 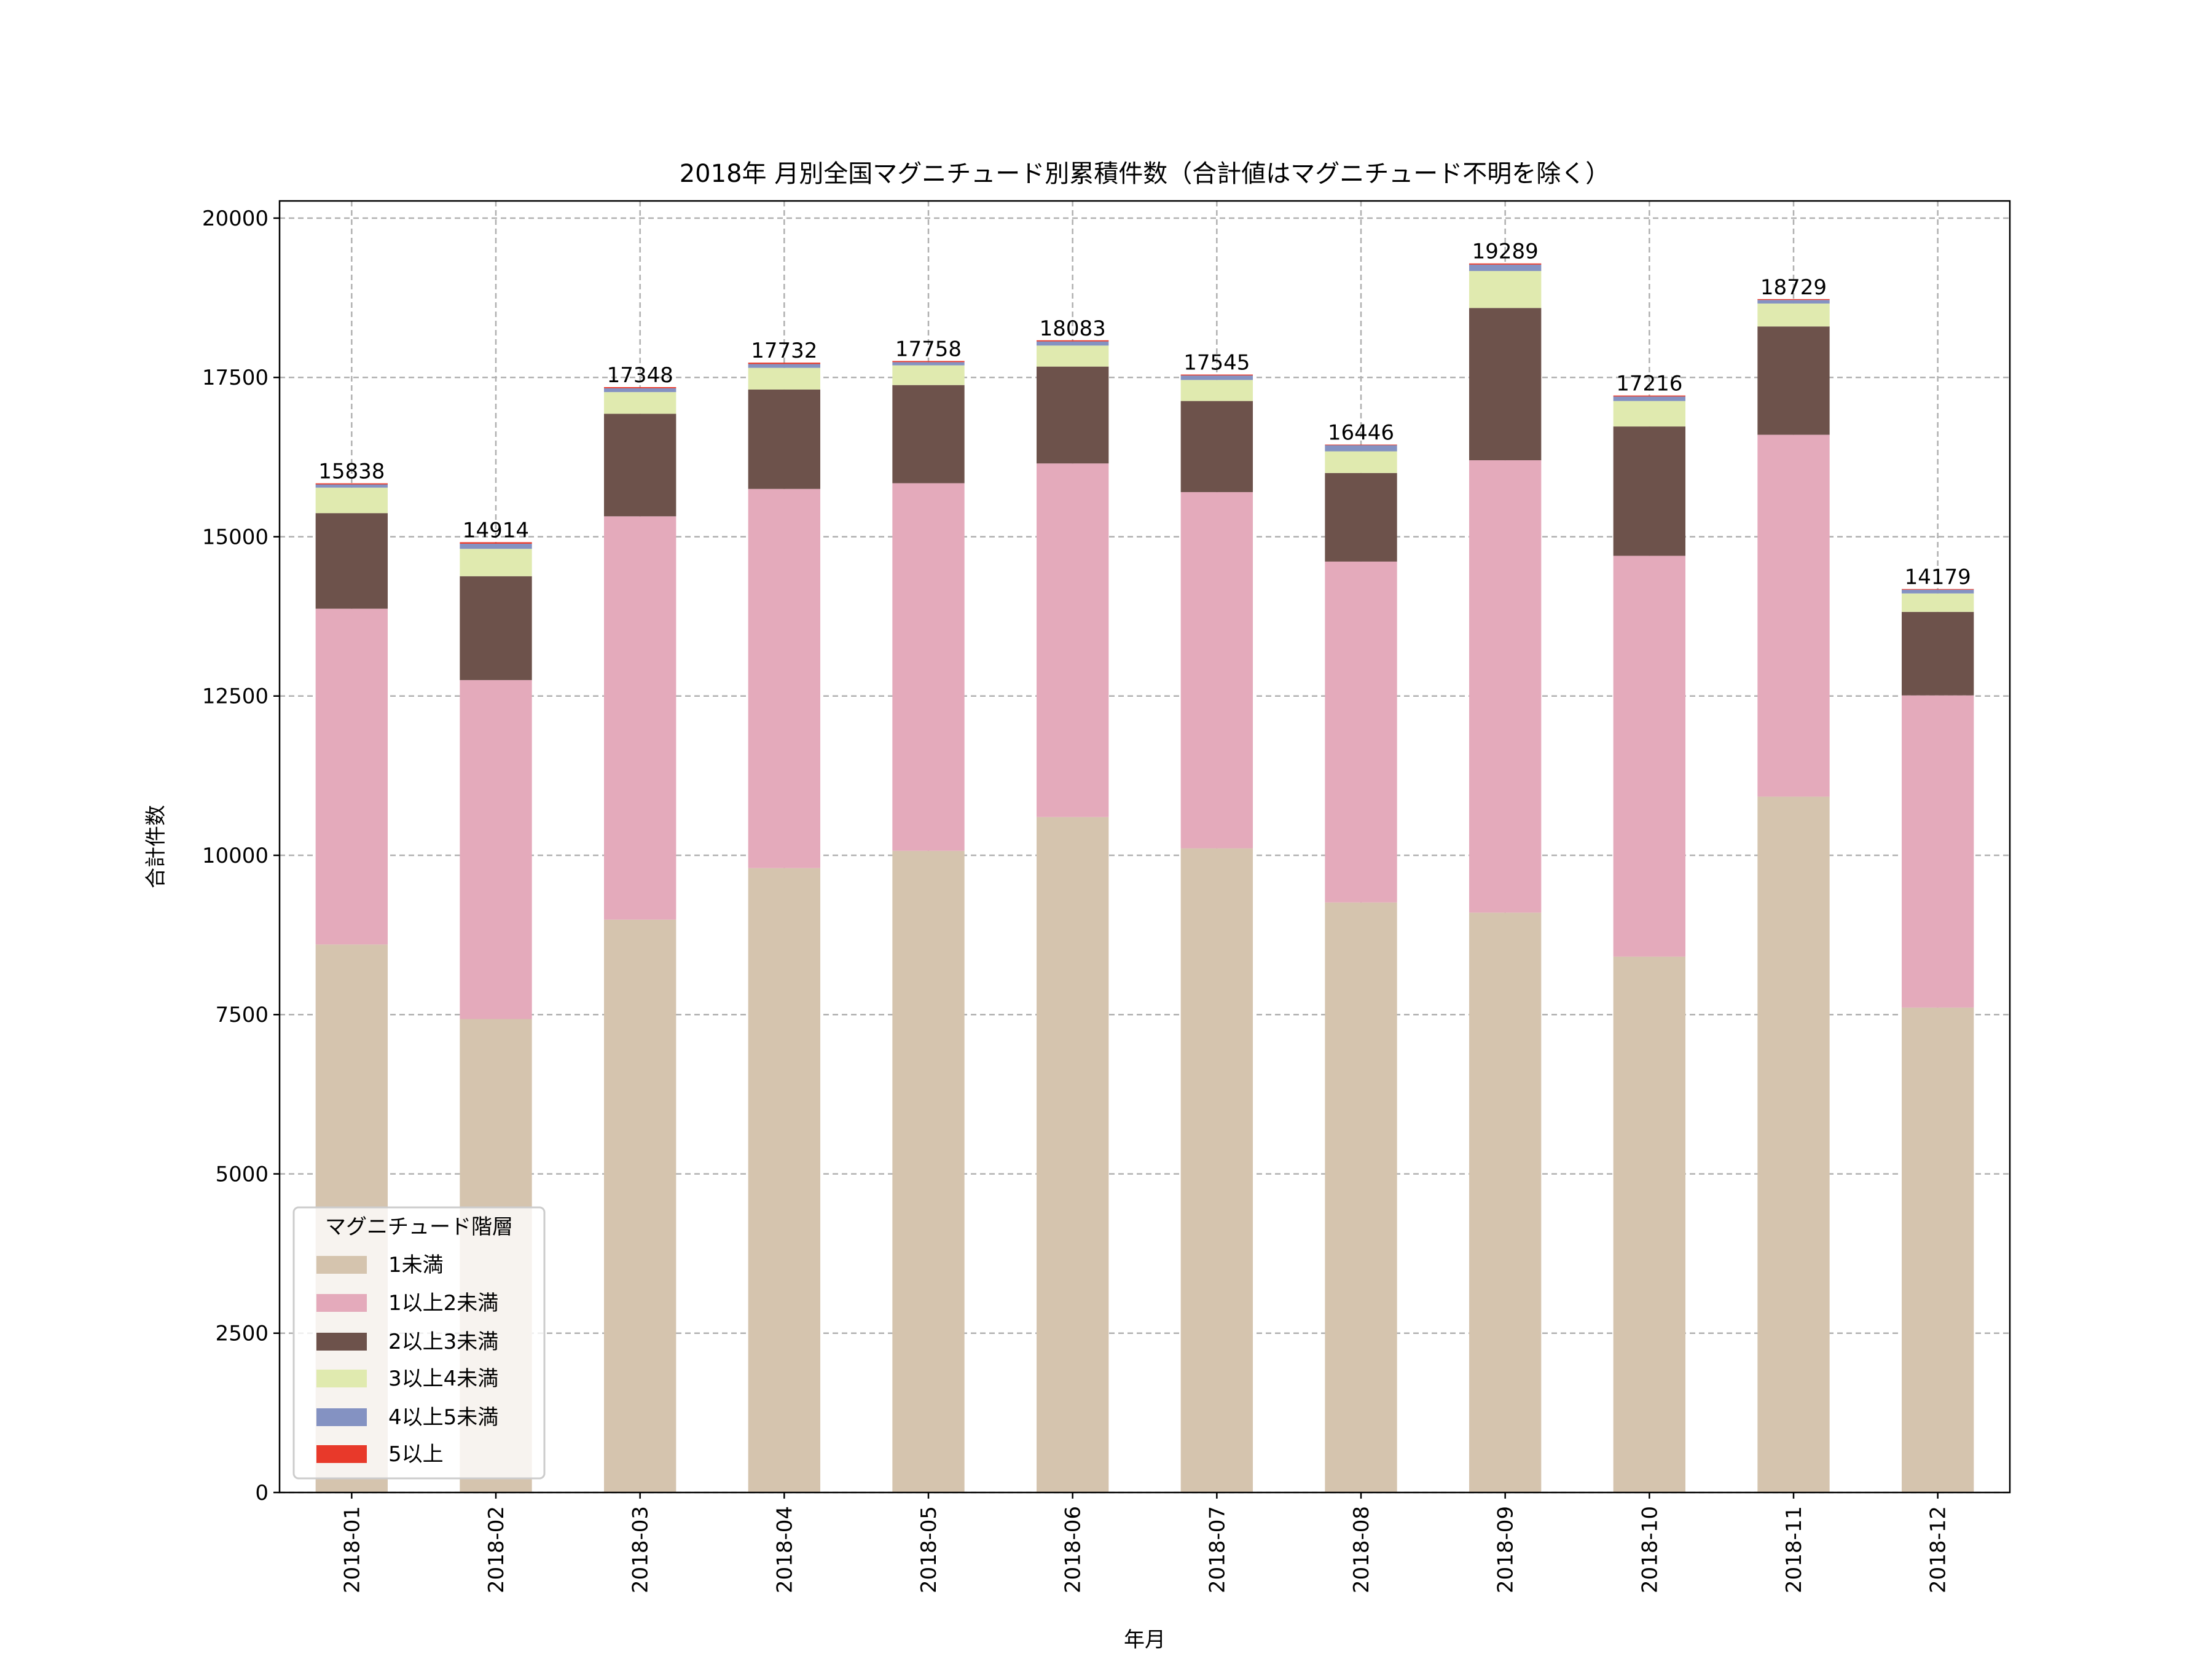 I want to click on total-label: 18729, so click(x=1793, y=287).